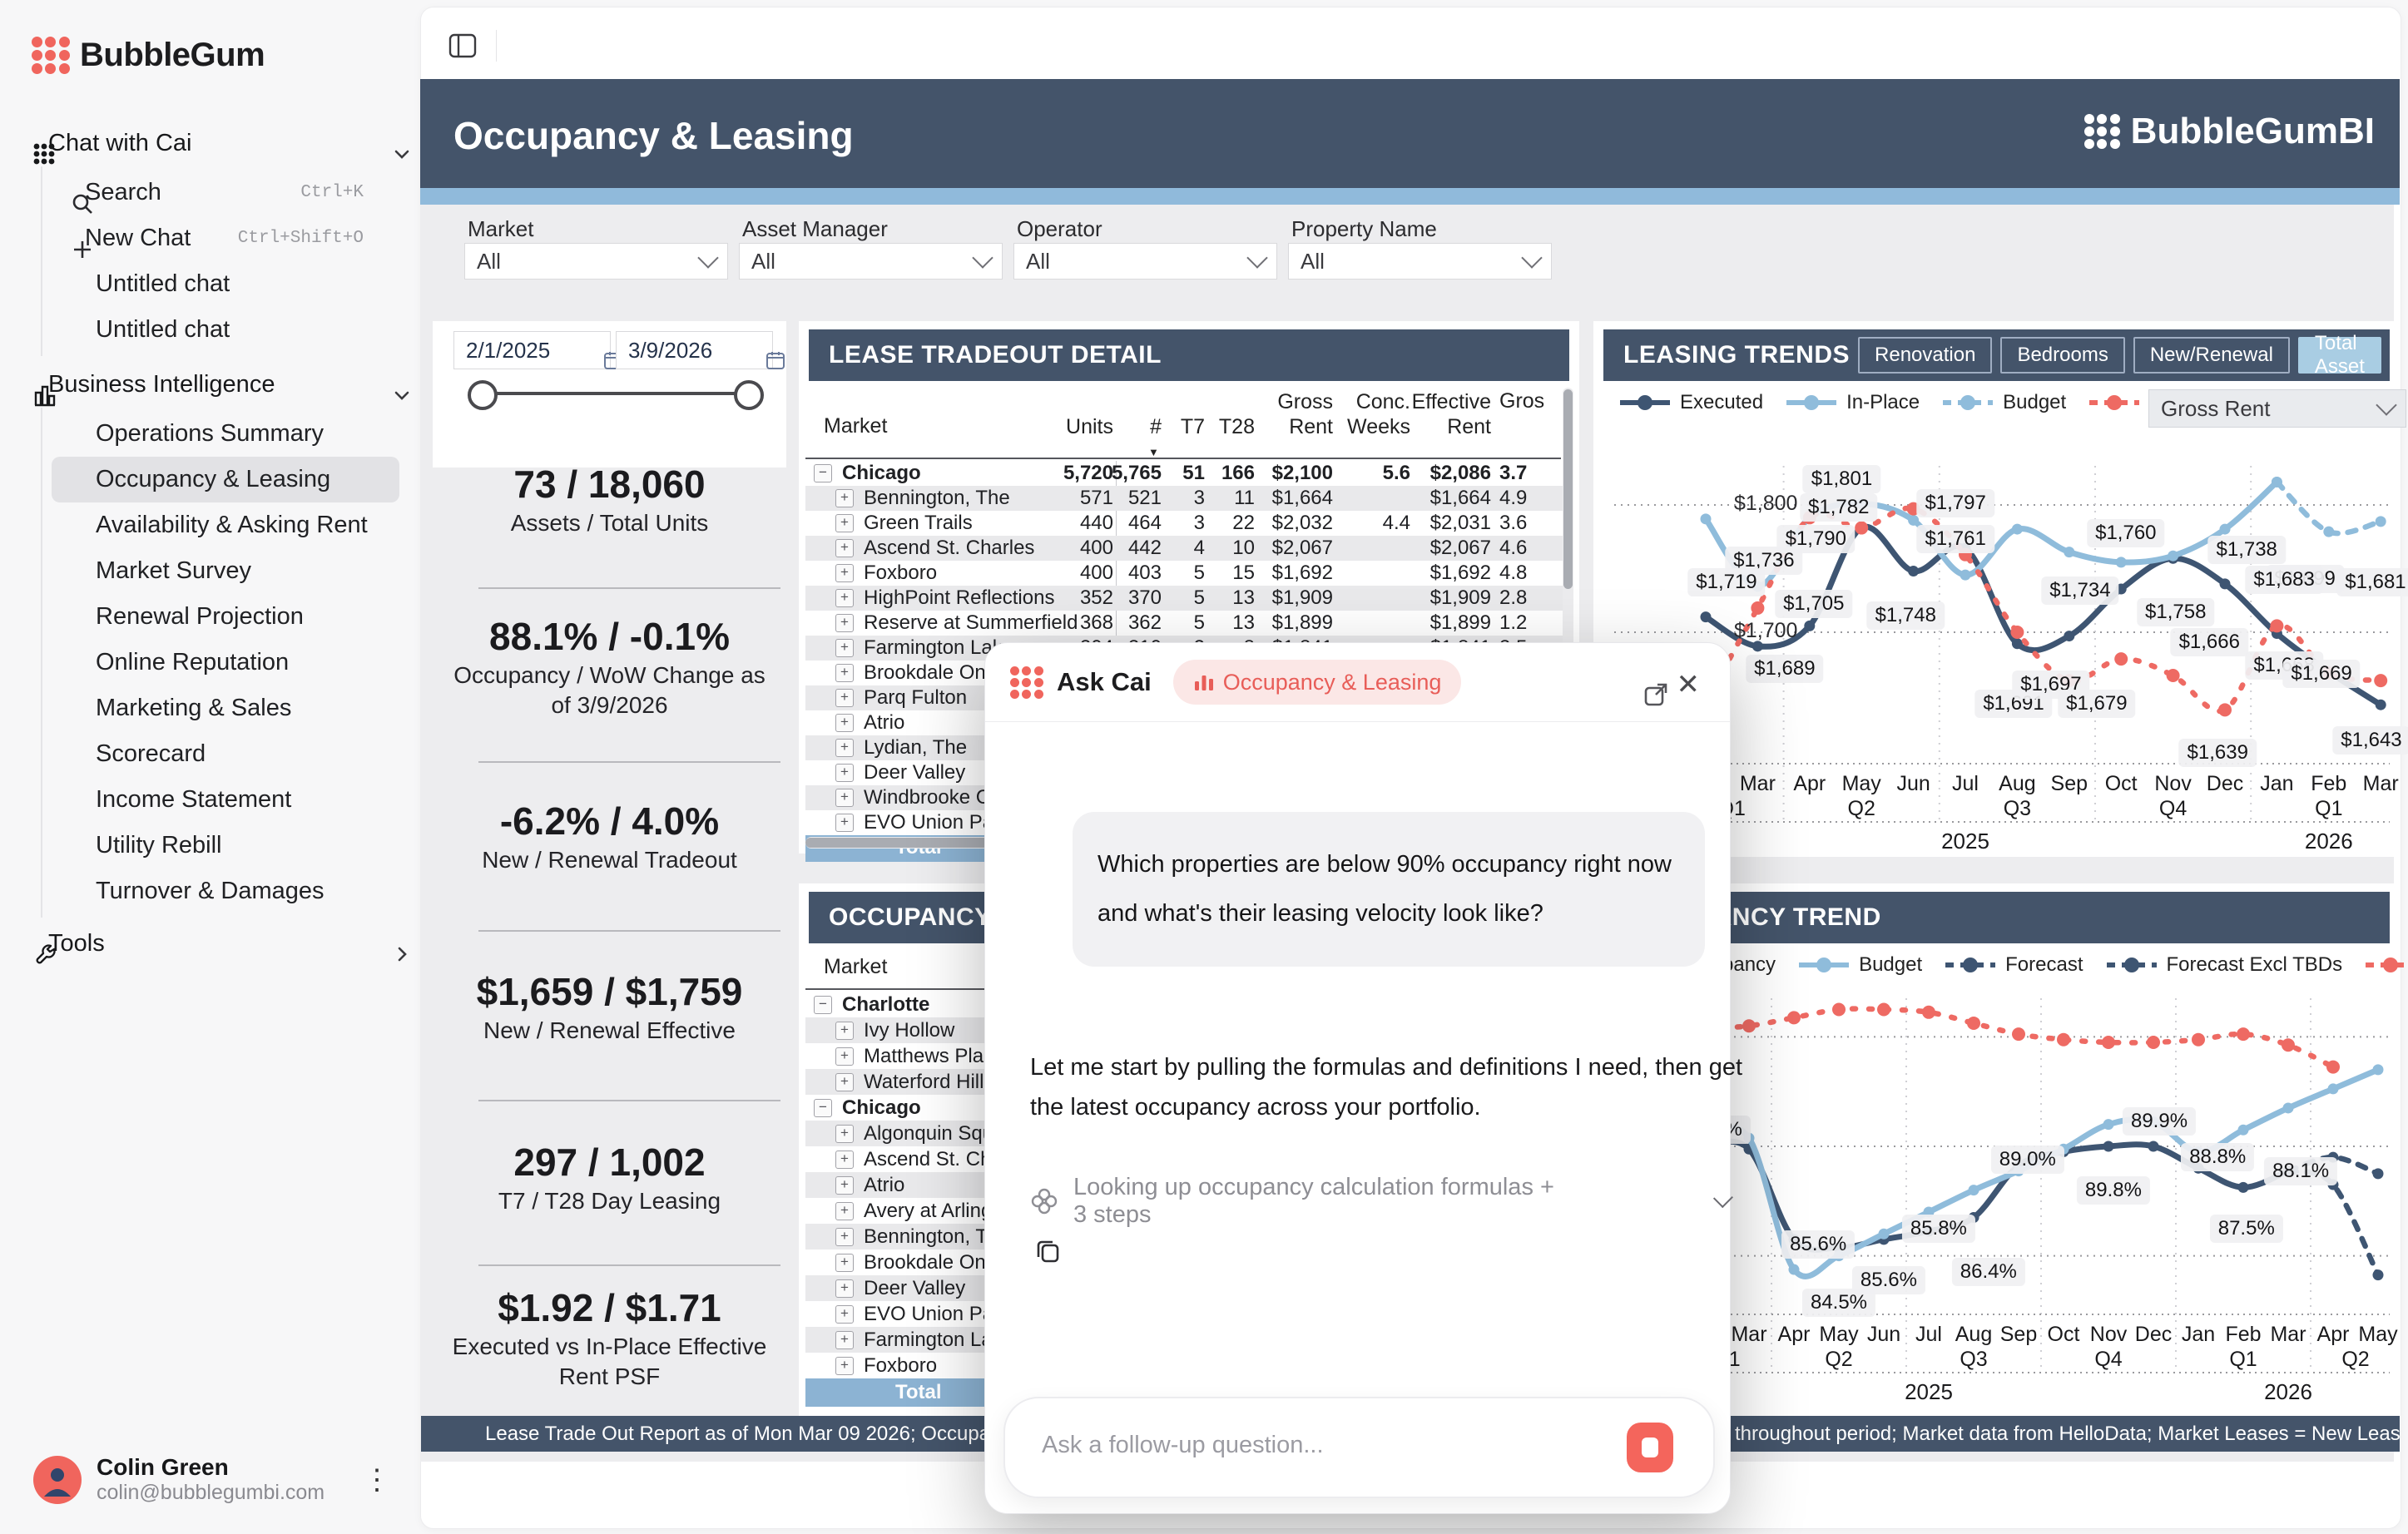 Image resolution: width=2408 pixels, height=1534 pixels. I want to click on toggle-total-asset: Total Asset, so click(2339, 355).